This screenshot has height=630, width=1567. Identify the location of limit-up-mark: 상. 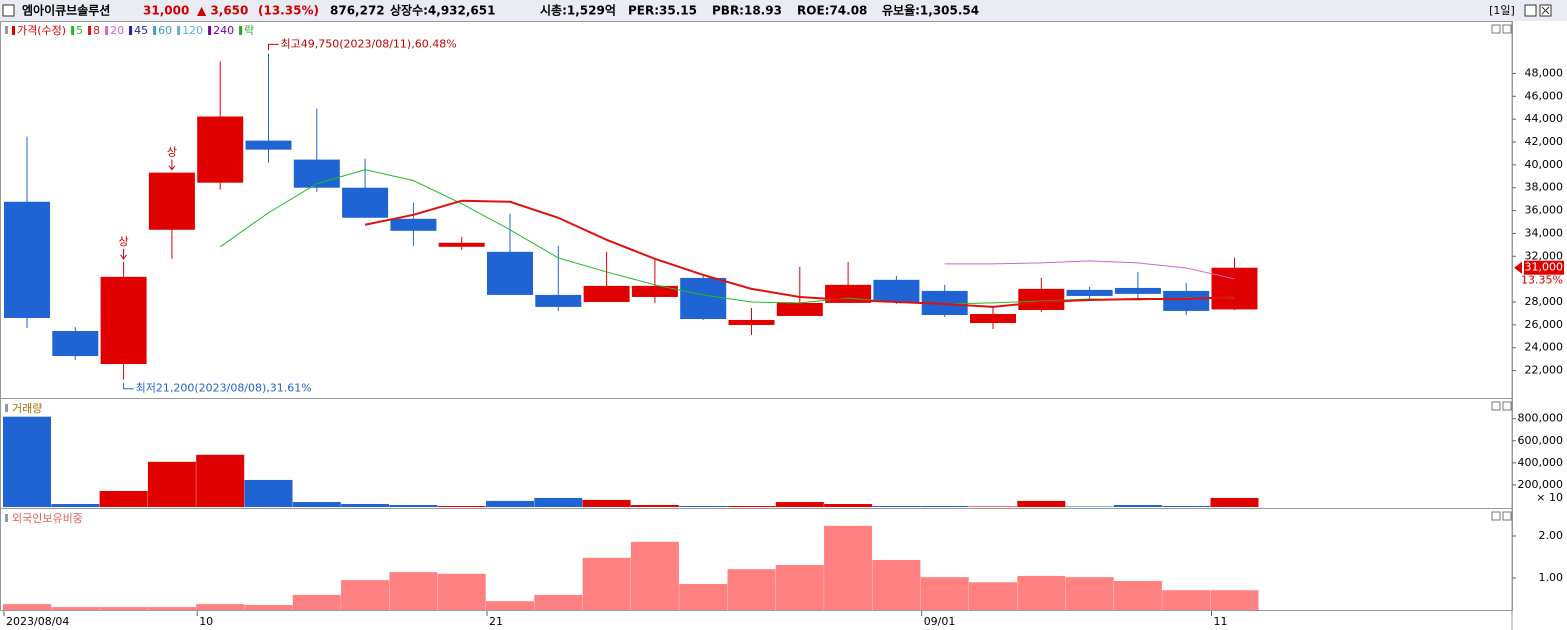
(172, 152).